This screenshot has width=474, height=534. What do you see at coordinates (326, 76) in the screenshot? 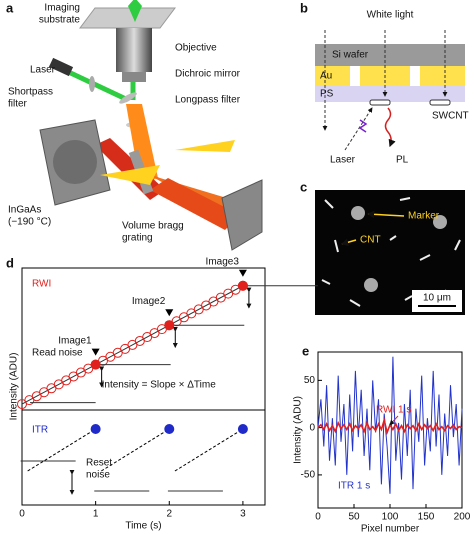
I see `label: Au` at bounding box center [326, 76].